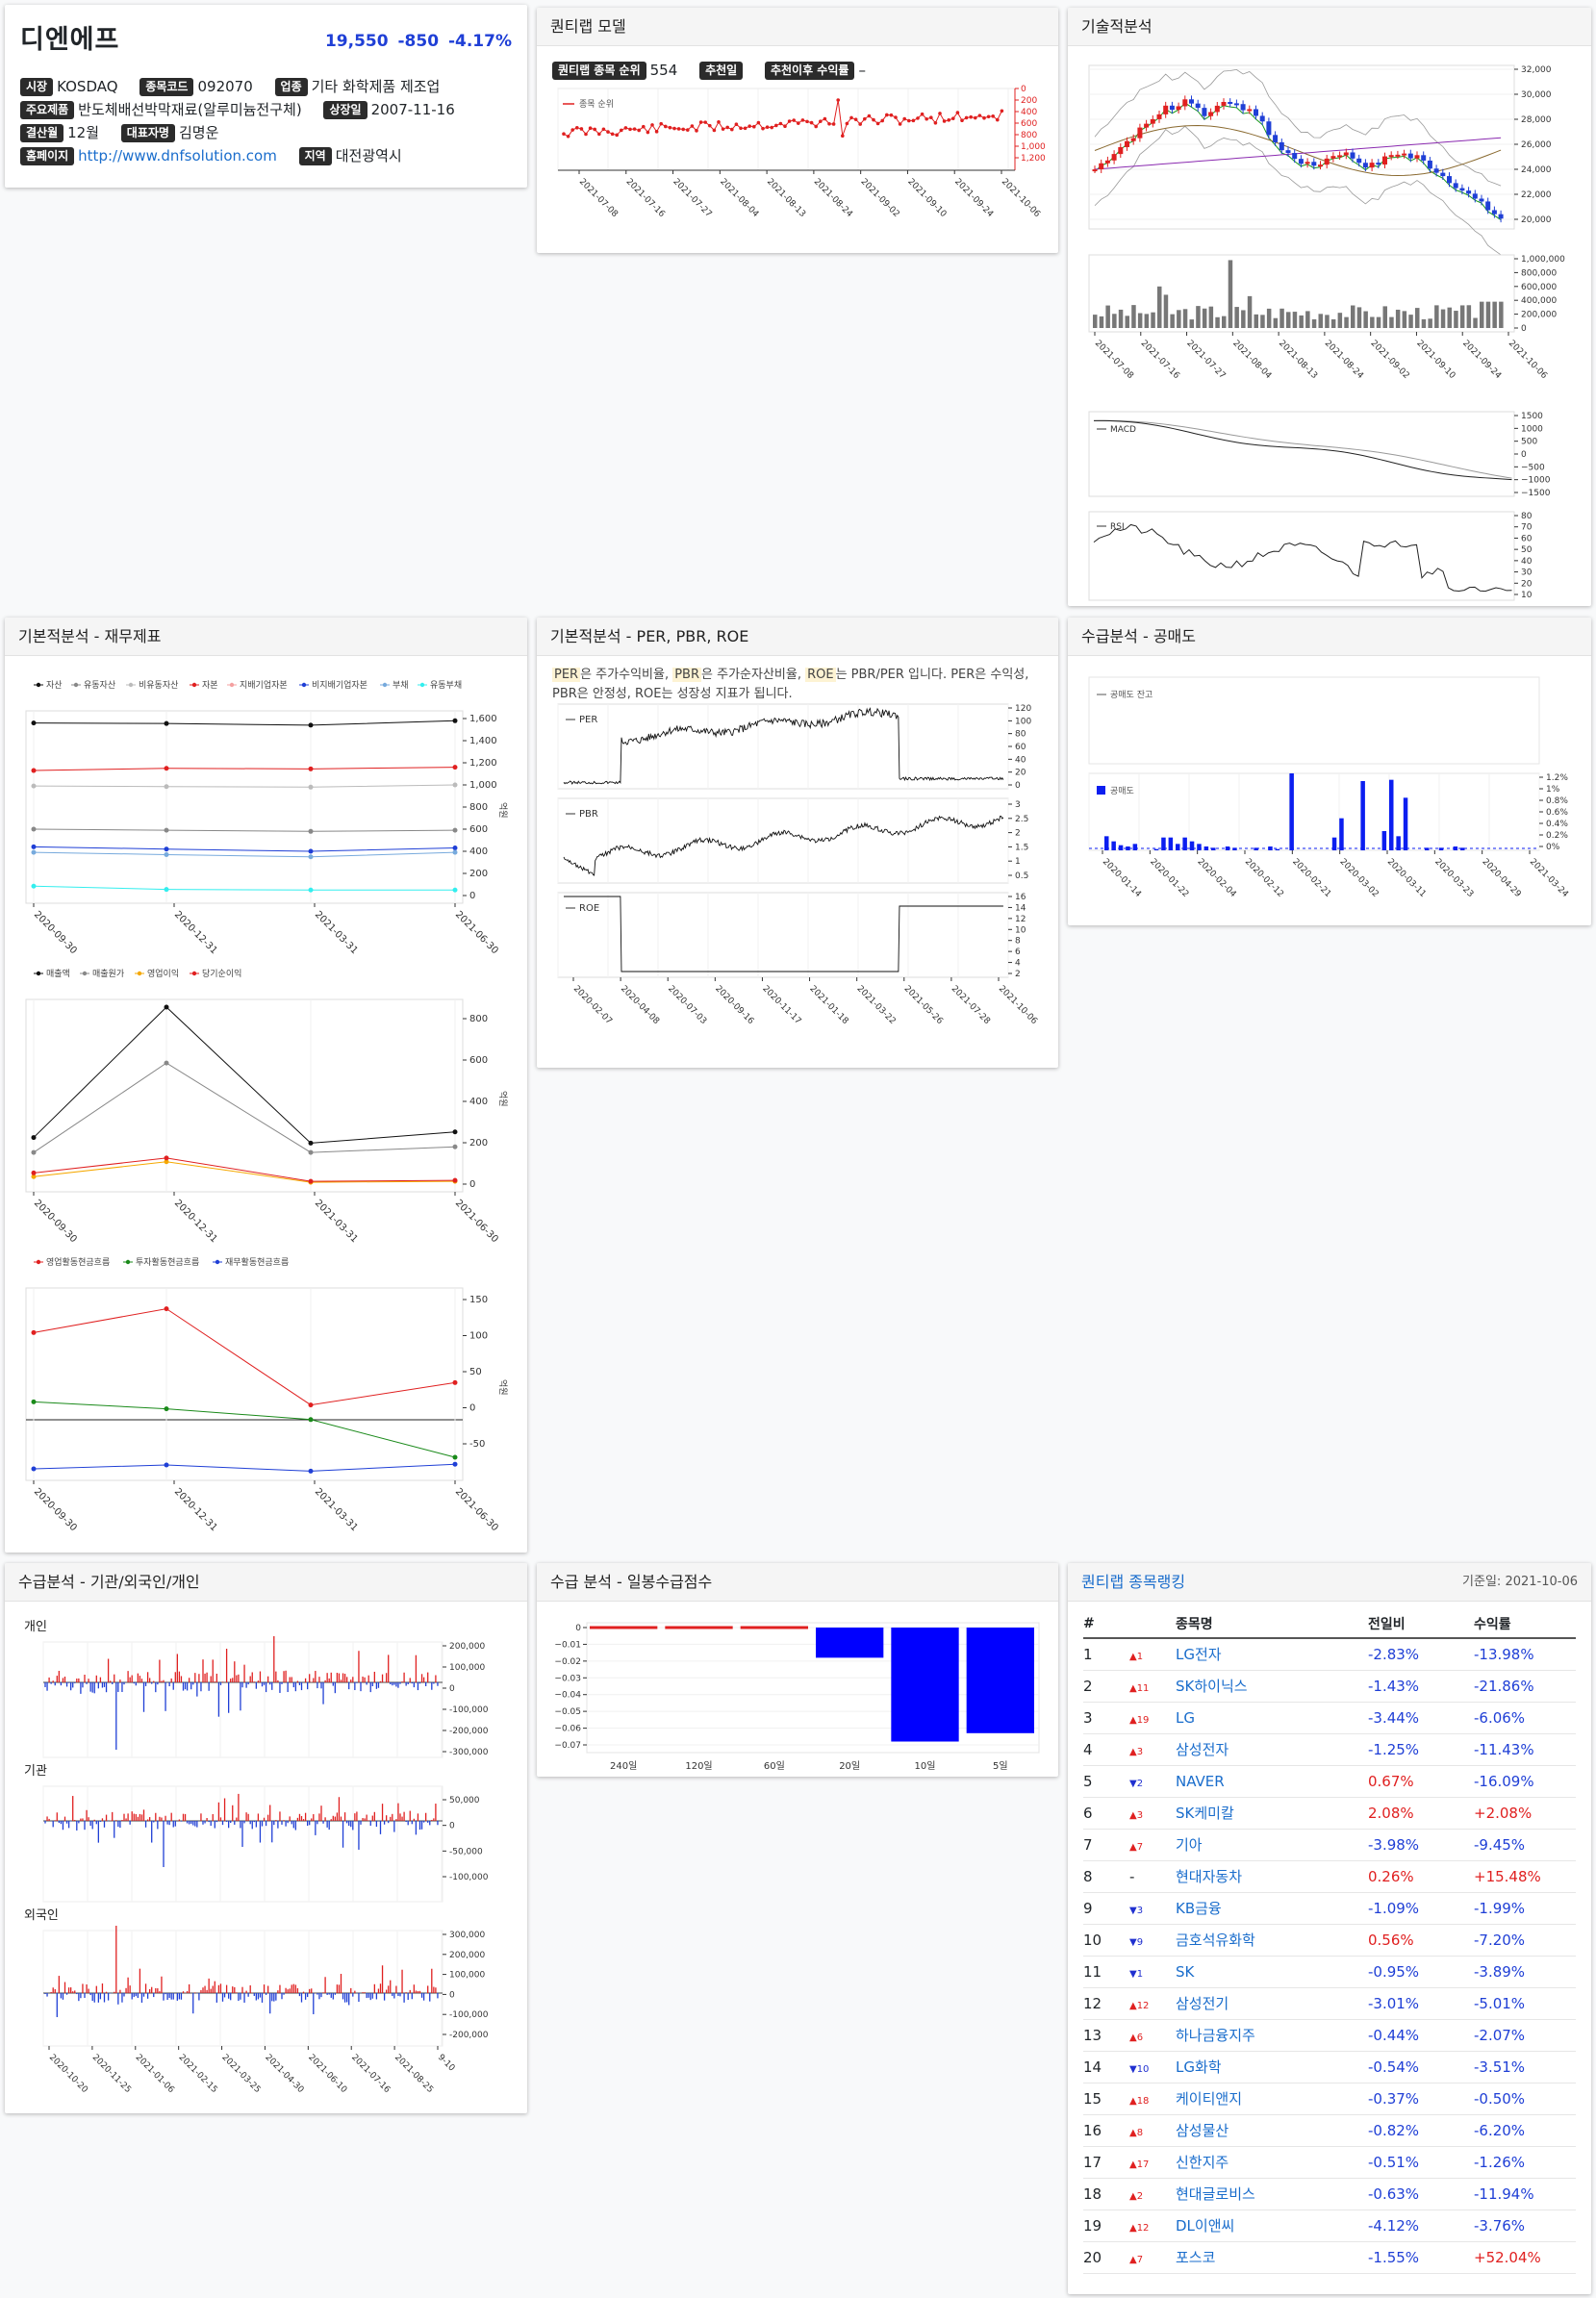 The width and height of the screenshot is (1596, 2298). Describe the element at coordinates (1272, 2162) in the screenshot. I see `rank-stock-name: 신한지주` at that location.